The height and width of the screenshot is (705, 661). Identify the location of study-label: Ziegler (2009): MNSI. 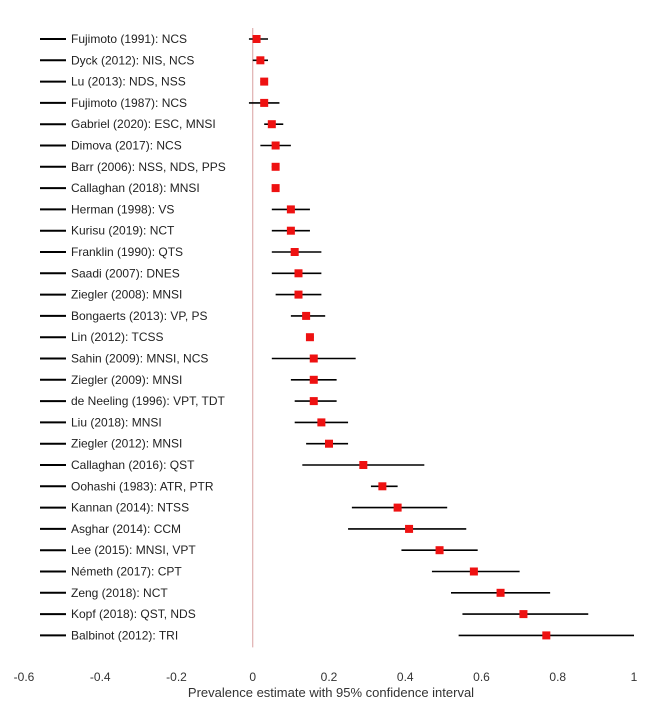
(126, 380).